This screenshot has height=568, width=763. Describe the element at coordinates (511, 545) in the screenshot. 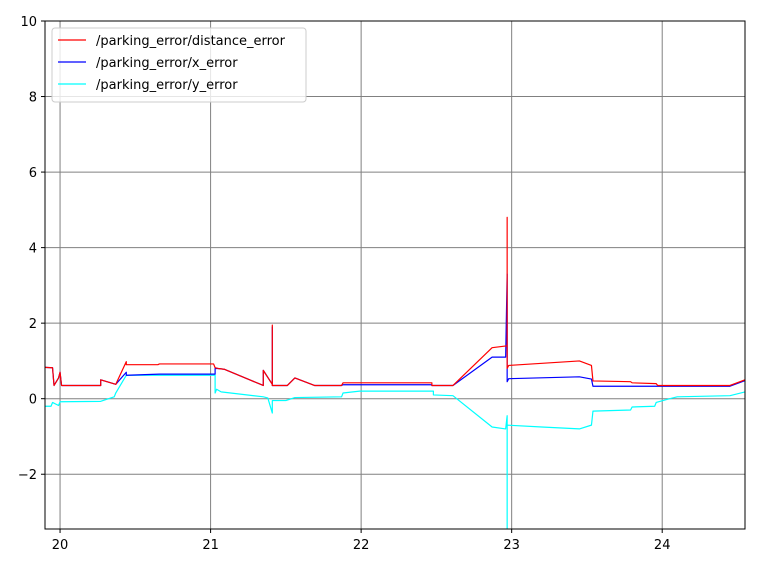

I see `x-tick-label: 23` at that location.